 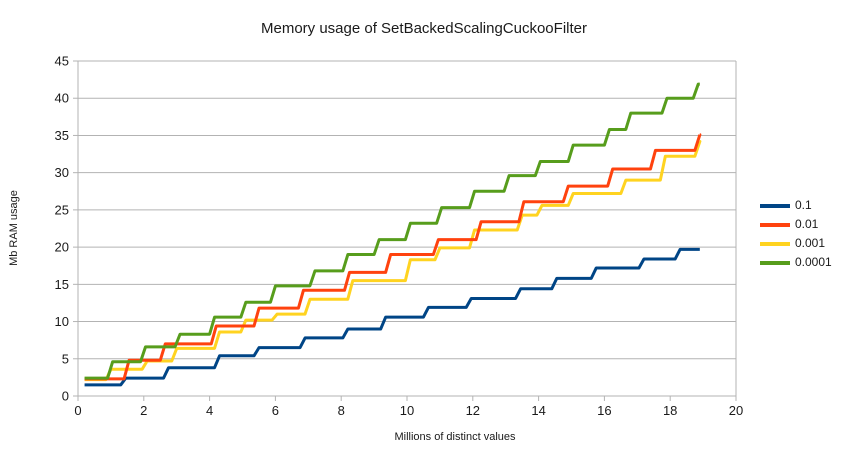 I want to click on x-tick-label-12: 12, so click(x=473, y=410).